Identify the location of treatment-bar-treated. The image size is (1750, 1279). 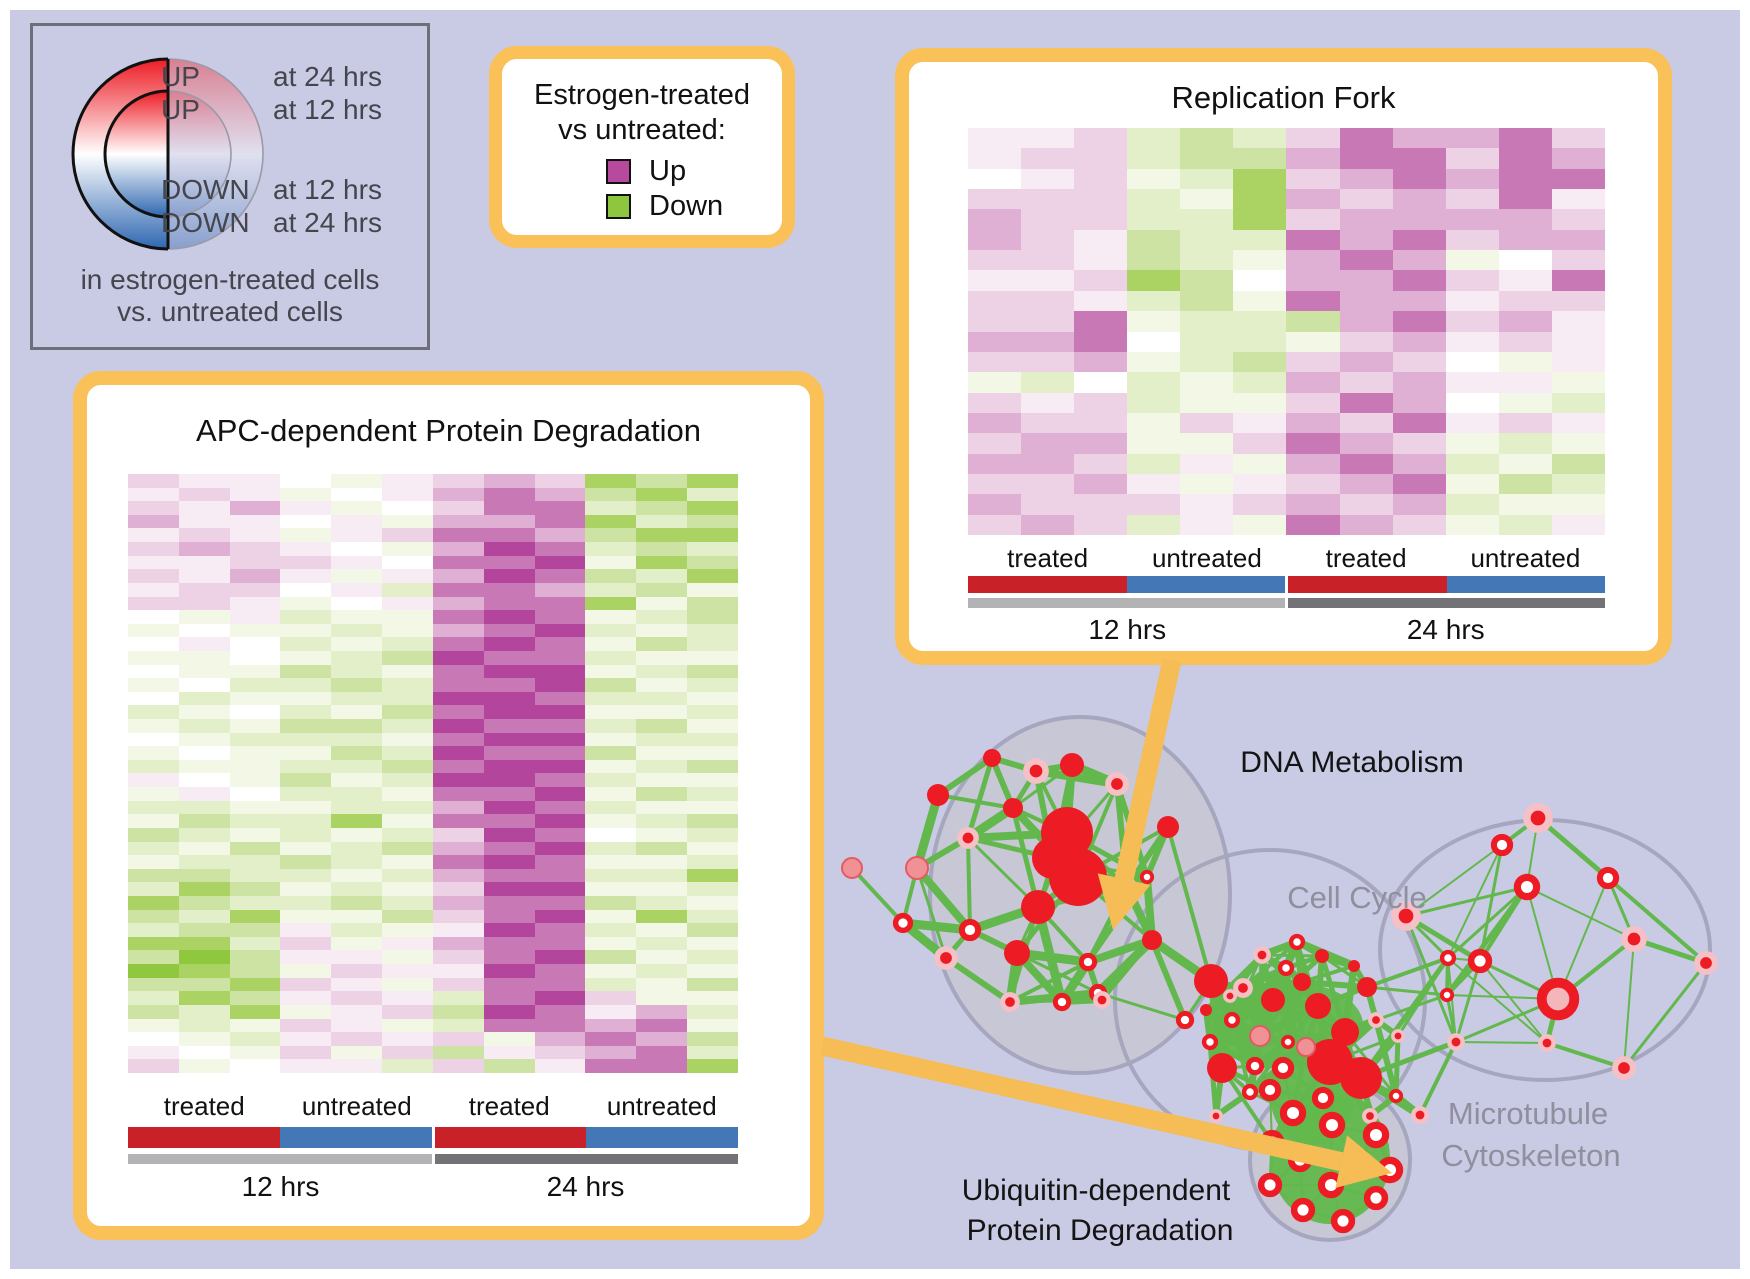
(1047, 584).